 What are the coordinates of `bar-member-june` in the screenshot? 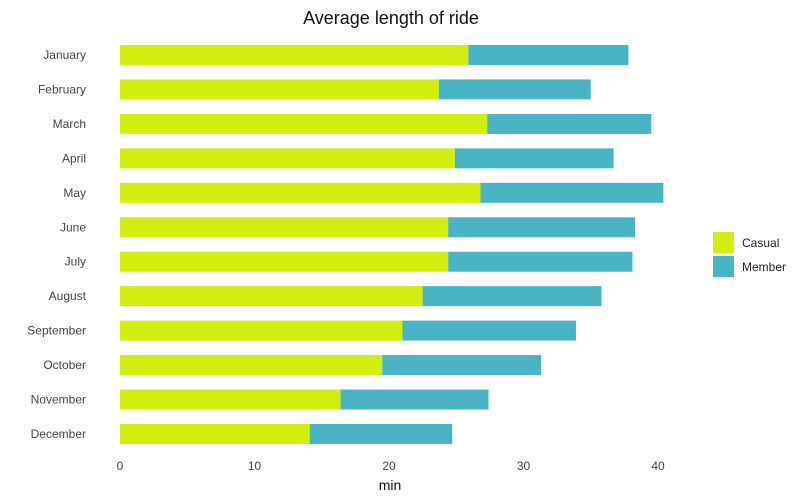 It's located at (542, 227).